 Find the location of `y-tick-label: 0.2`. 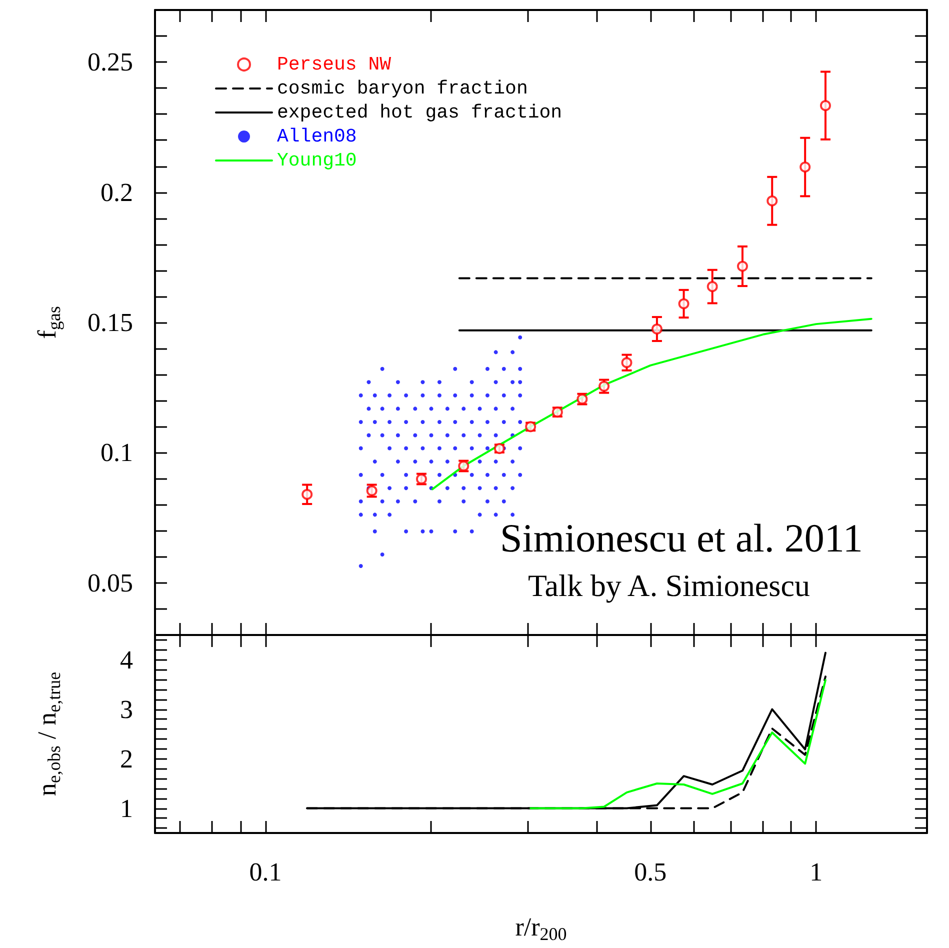

y-tick-label: 0.2 is located at coordinates (116, 192).